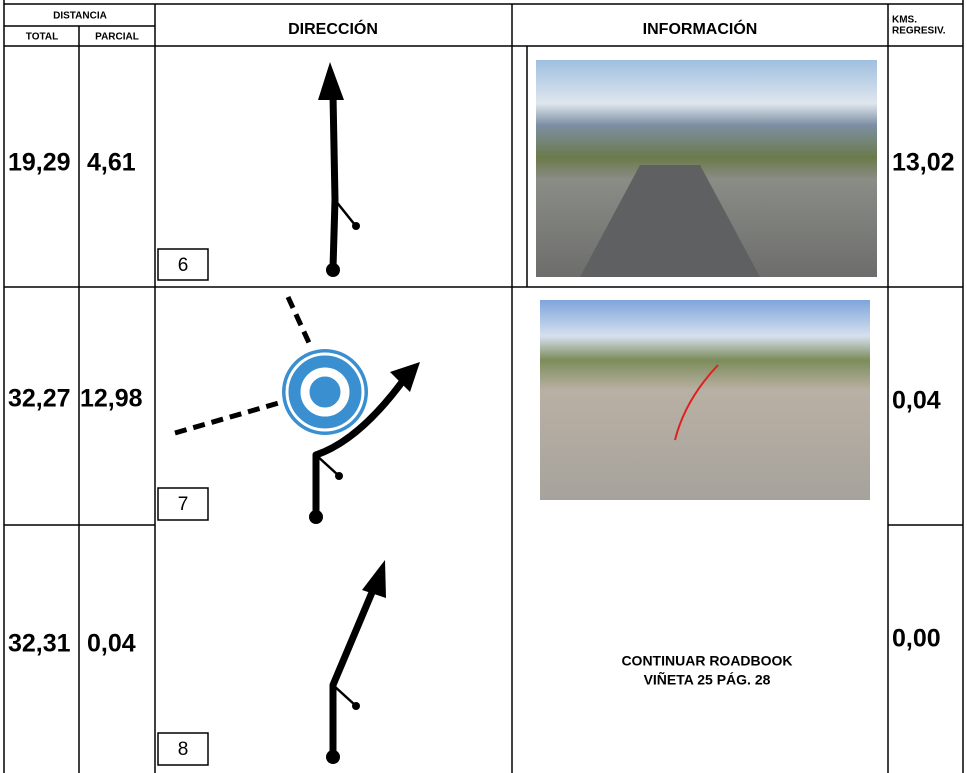 The width and height of the screenshot is (967, 773). I want to click on kms: 0,00, so click(916, 639).